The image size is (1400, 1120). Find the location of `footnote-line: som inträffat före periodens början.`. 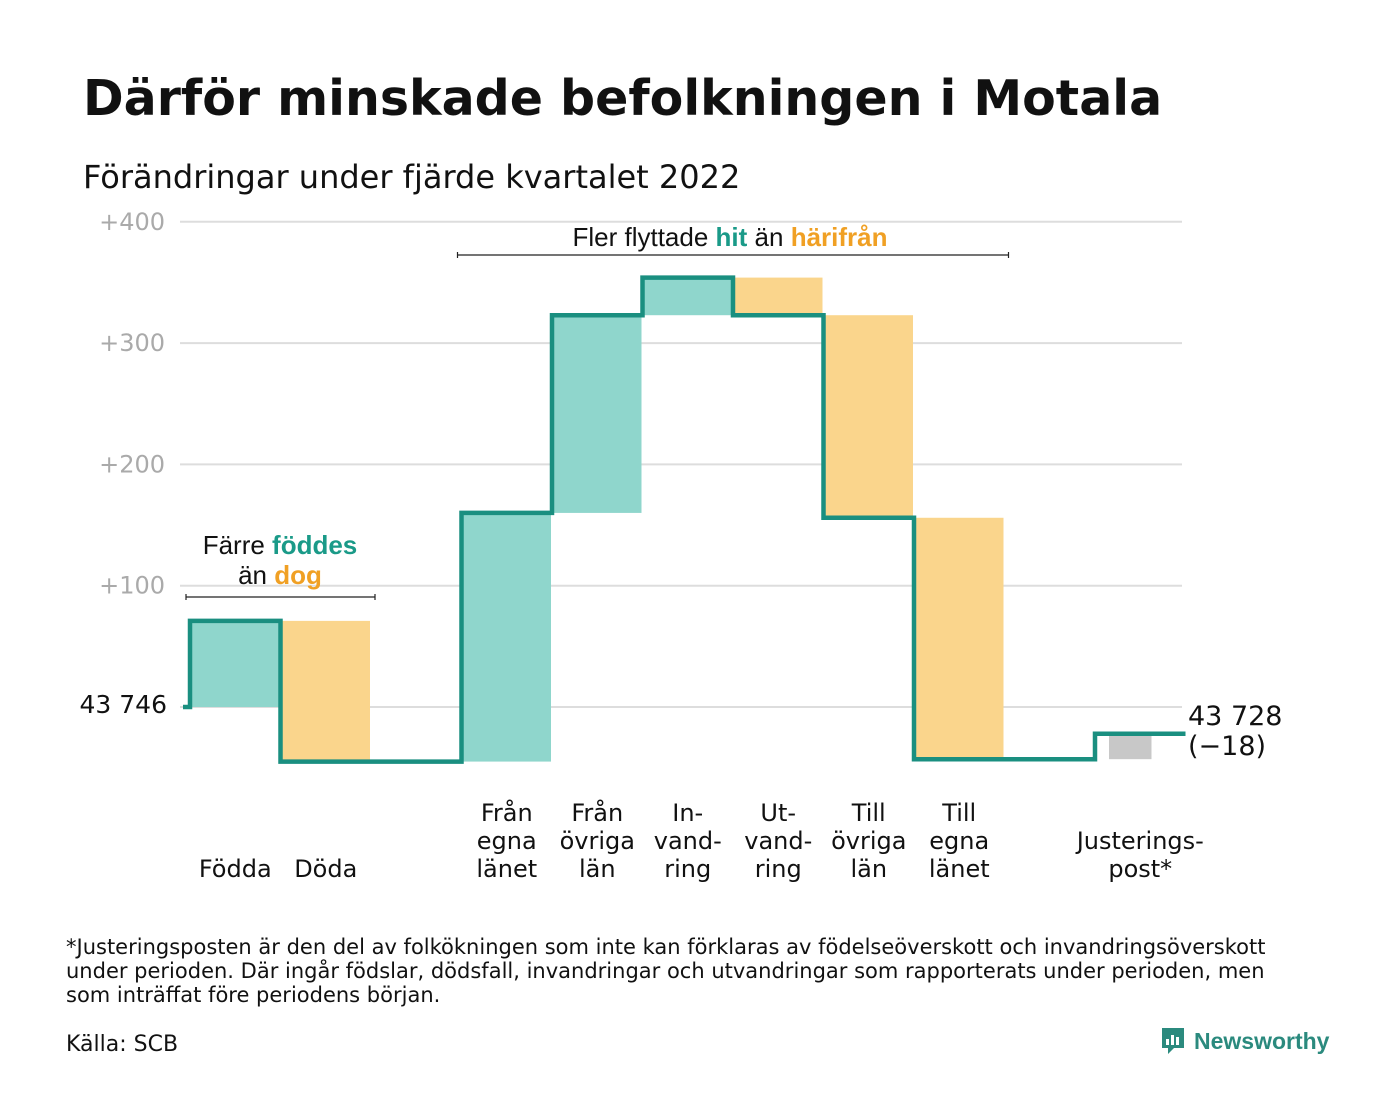

footnote-line: som inträffat före periodens början. is located at coordinates (253, 995).